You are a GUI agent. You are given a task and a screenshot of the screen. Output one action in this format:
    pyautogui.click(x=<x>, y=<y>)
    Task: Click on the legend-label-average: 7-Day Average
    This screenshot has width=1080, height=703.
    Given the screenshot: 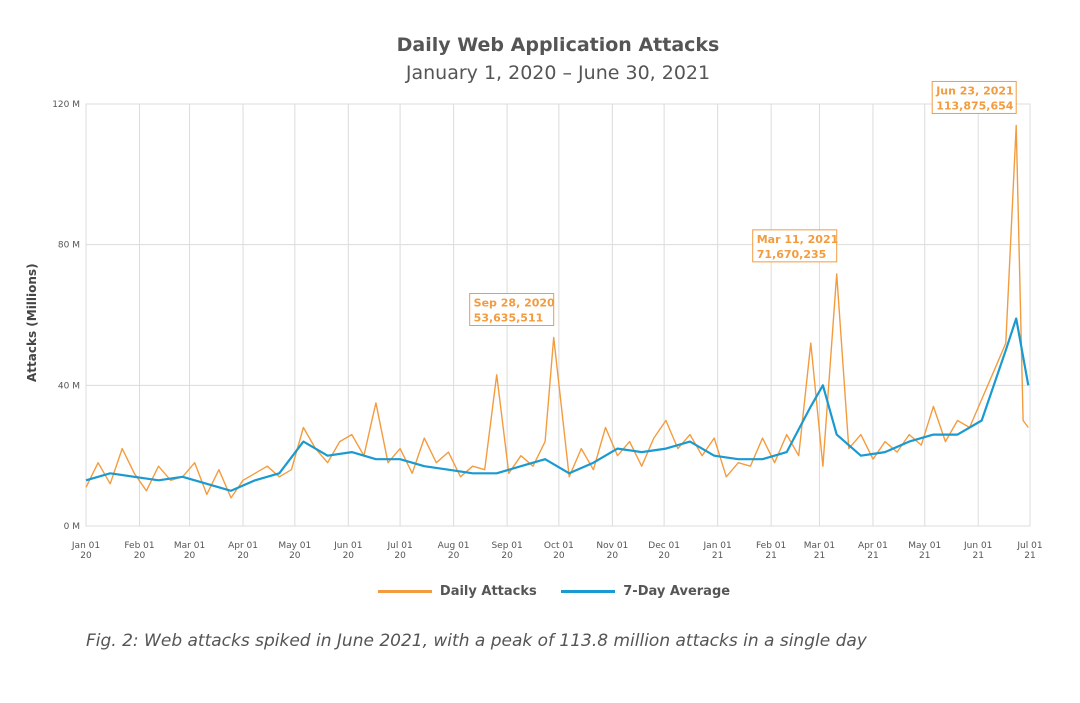 What is the action you would take?
    pyautogui.click(x=677, y=591)
    